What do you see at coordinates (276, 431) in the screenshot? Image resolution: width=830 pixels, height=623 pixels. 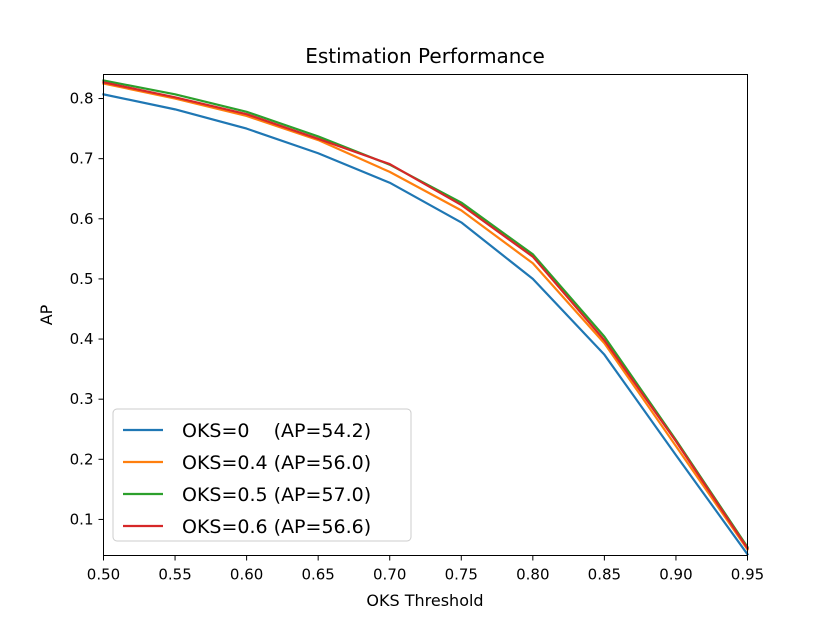 I see `legend-label-1: OKS=0 (AP=54.2)` at bounding box center [276, 431].